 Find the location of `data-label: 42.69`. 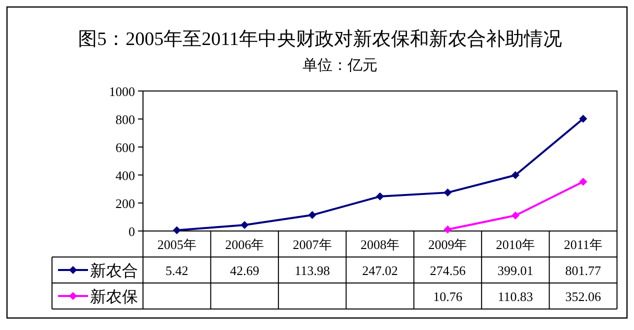

data-label: 42.69 is located at coordinates (245, 270).